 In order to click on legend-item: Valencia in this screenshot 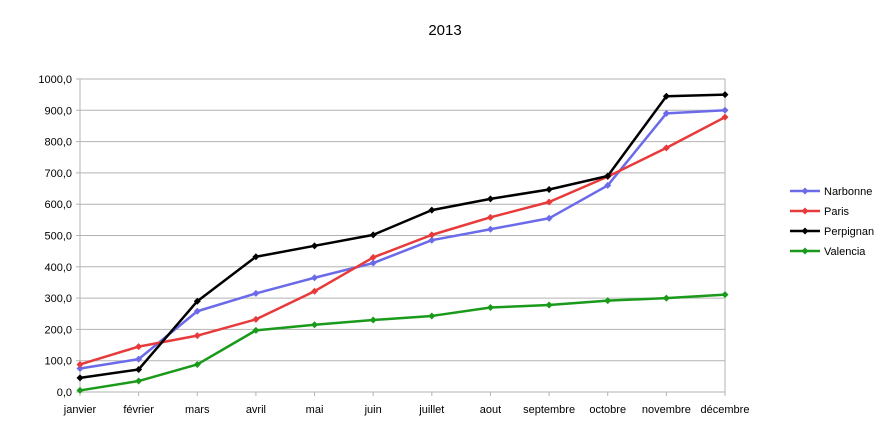, I will do `click(828, 252)`.